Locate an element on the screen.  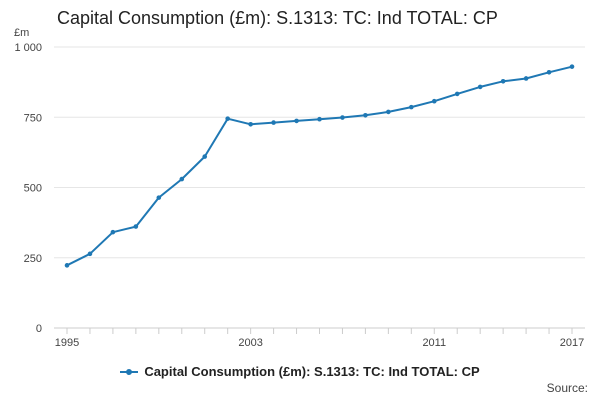
y-tick-label: 0 is located at coordinates (39, 329).